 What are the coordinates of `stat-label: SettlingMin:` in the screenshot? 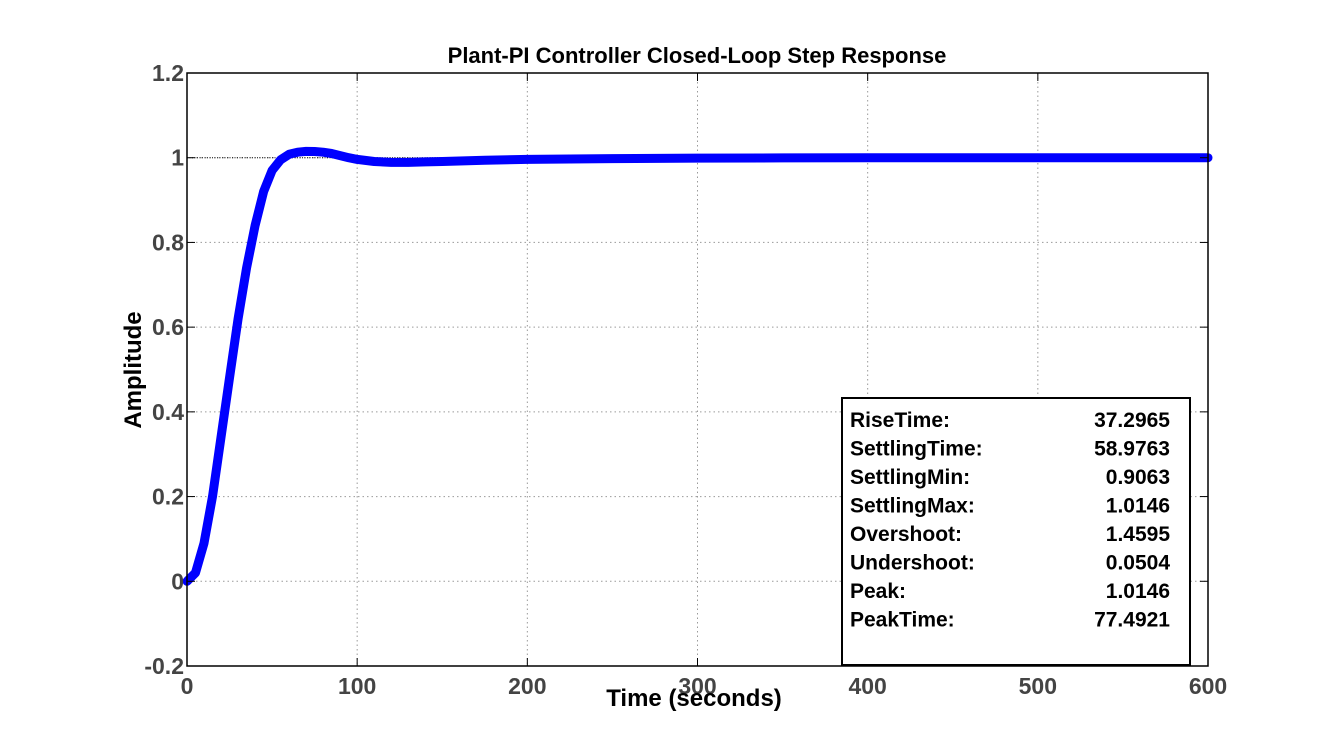 It's located at (910, 477).